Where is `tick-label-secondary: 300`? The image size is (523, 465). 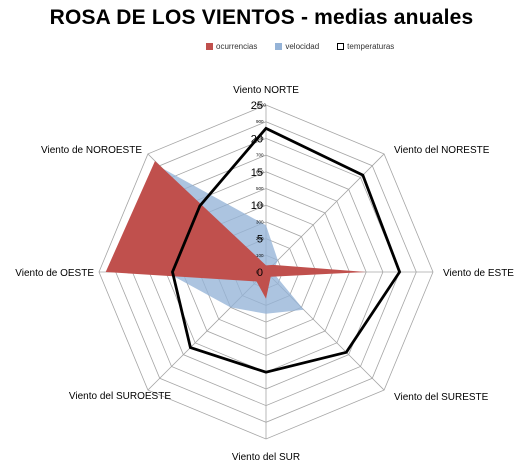 tick-label-secondary: 300 is located at coordinates (260, 221).